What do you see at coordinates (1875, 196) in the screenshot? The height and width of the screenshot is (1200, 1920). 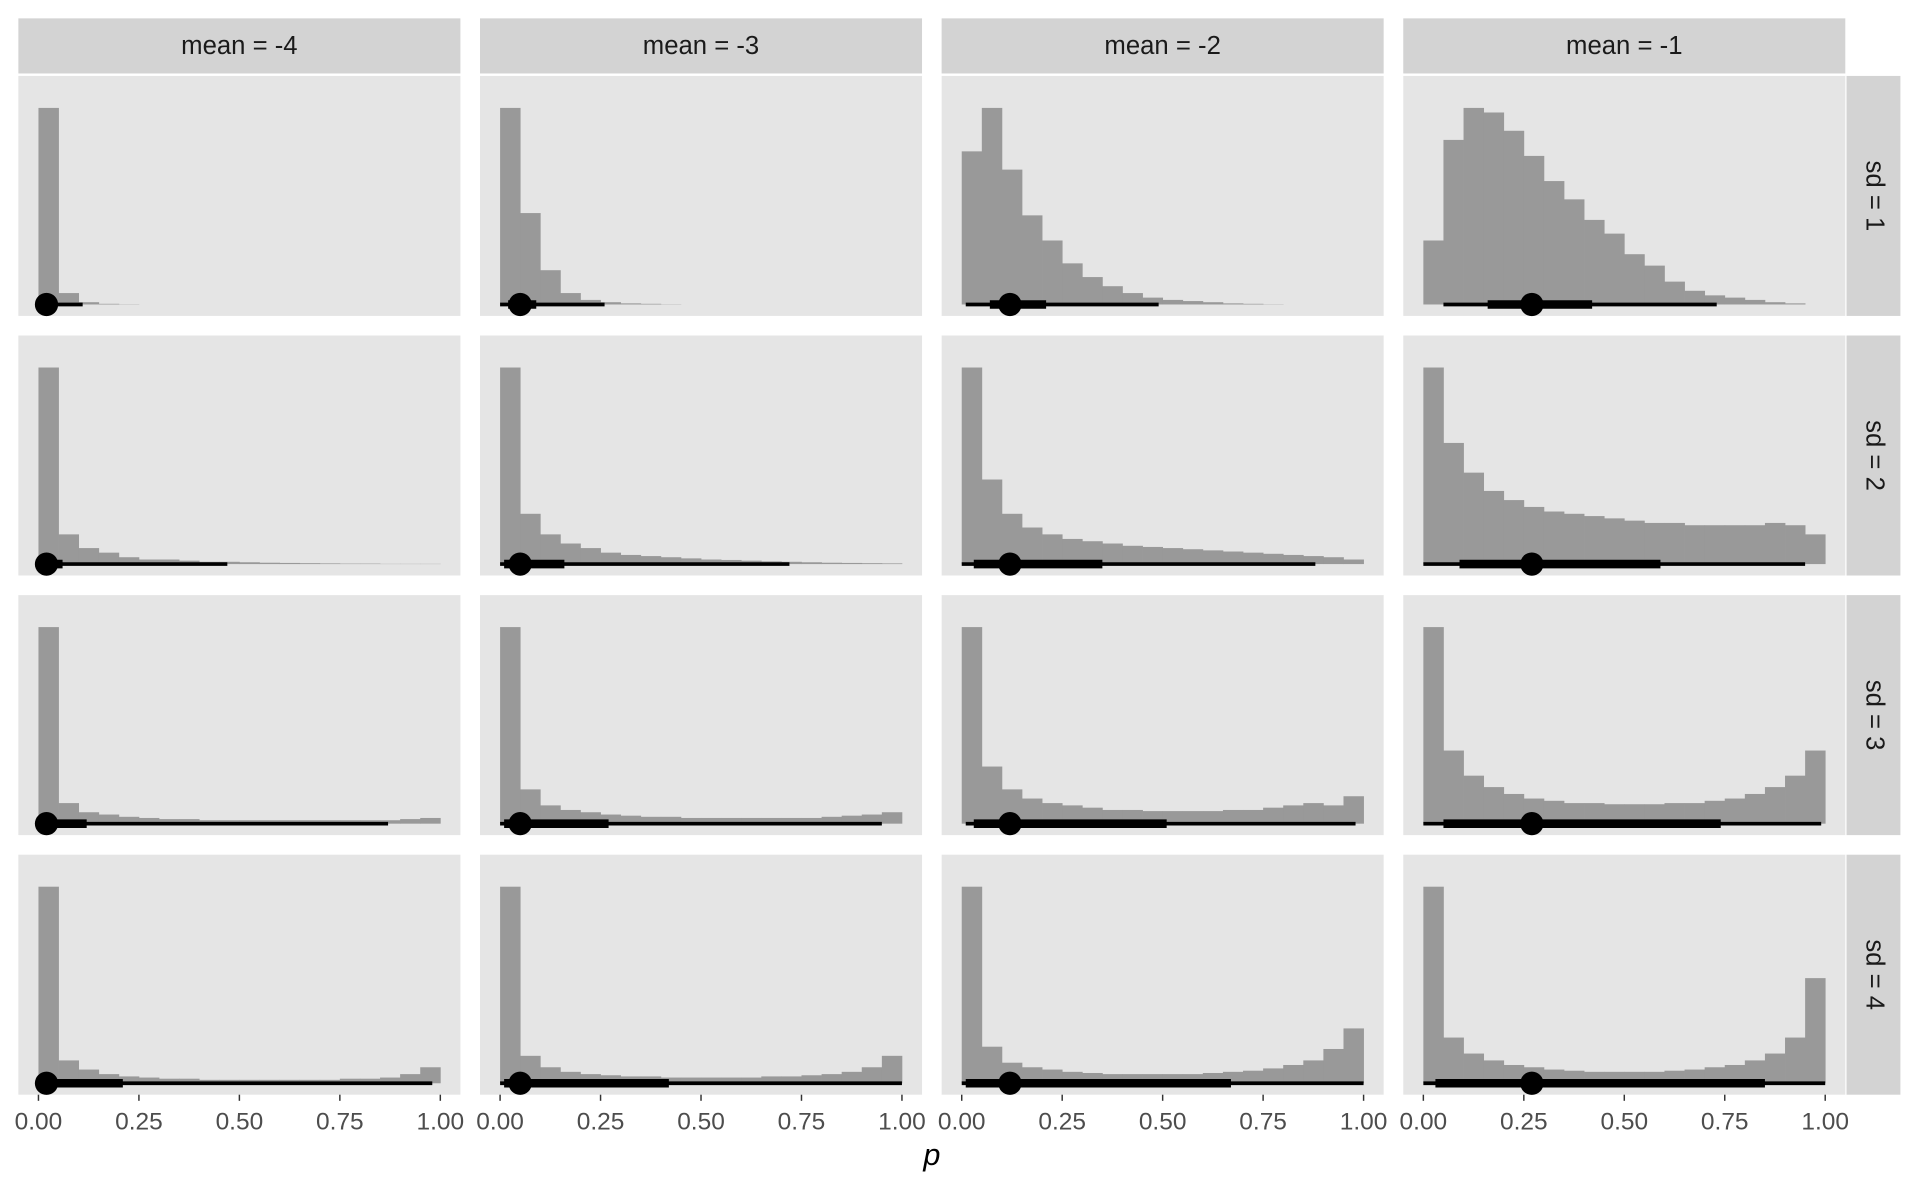 I see `facet-strip-label: sd = 1` at bounding box center [1875, 196].